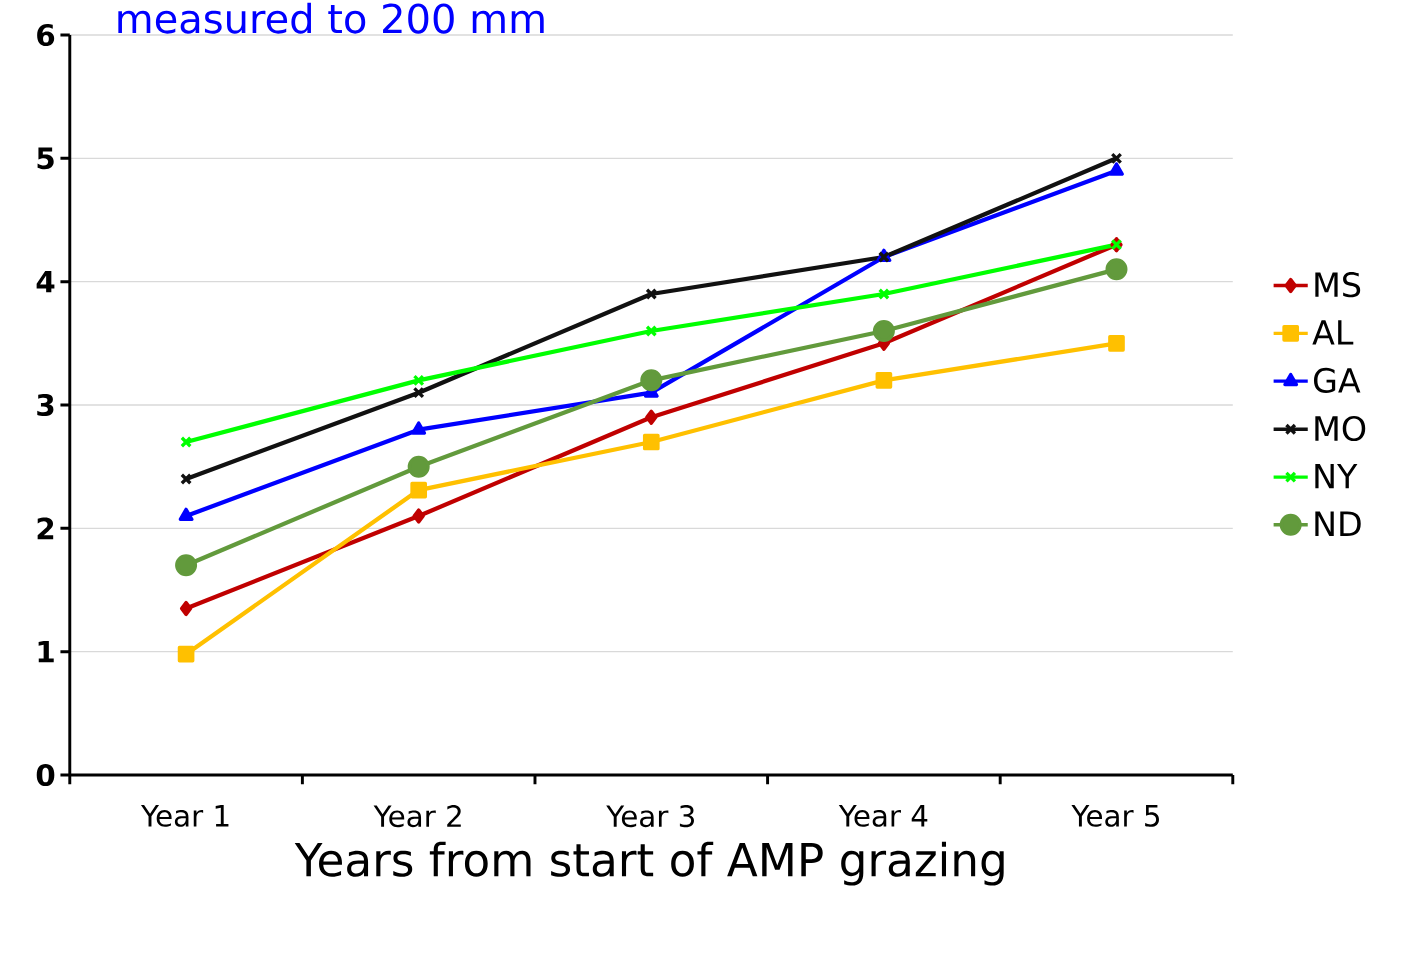 This screenshot has width=1409, height=960. I want to click on legend-label: AL, so click(1333, 332).